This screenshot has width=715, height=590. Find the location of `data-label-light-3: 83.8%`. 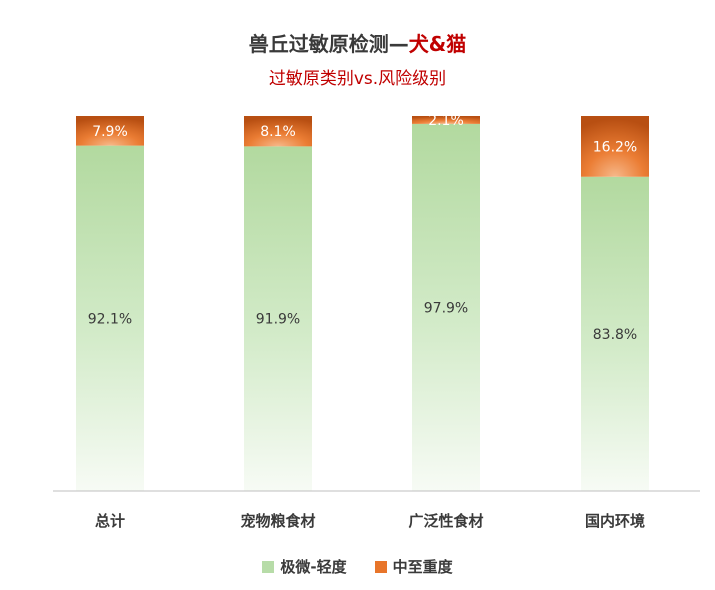

data-label-light-3: 83.8% is located at coordinates (615, 335).